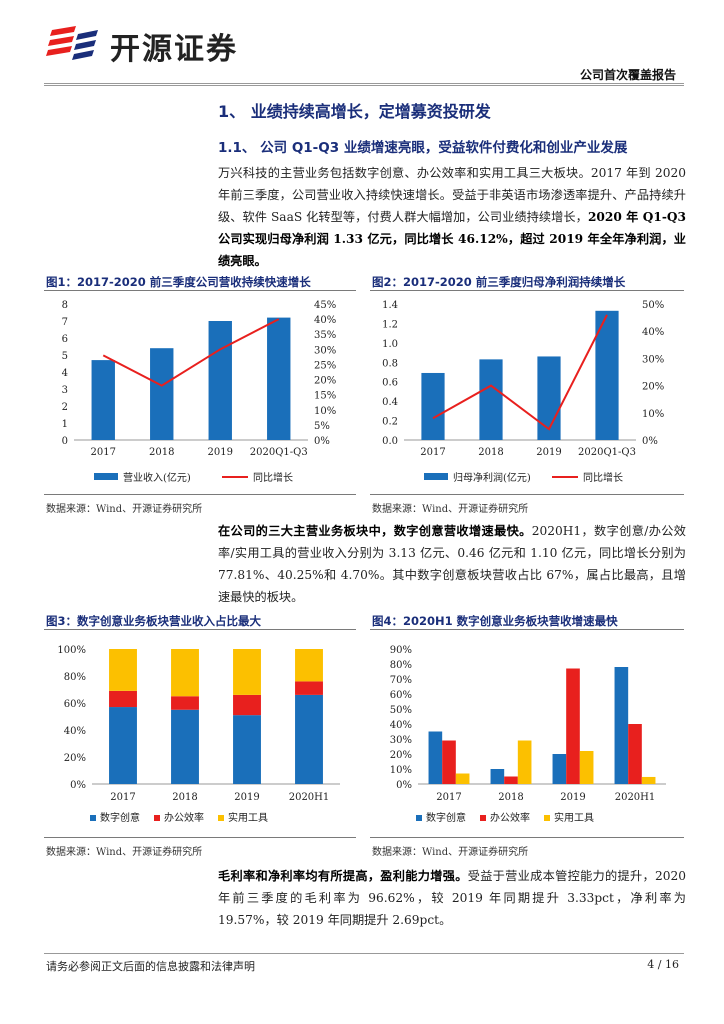 This screenshot has height=1024, width=724. I want to click on y-tick-label: 0.6, so click(390, 383).